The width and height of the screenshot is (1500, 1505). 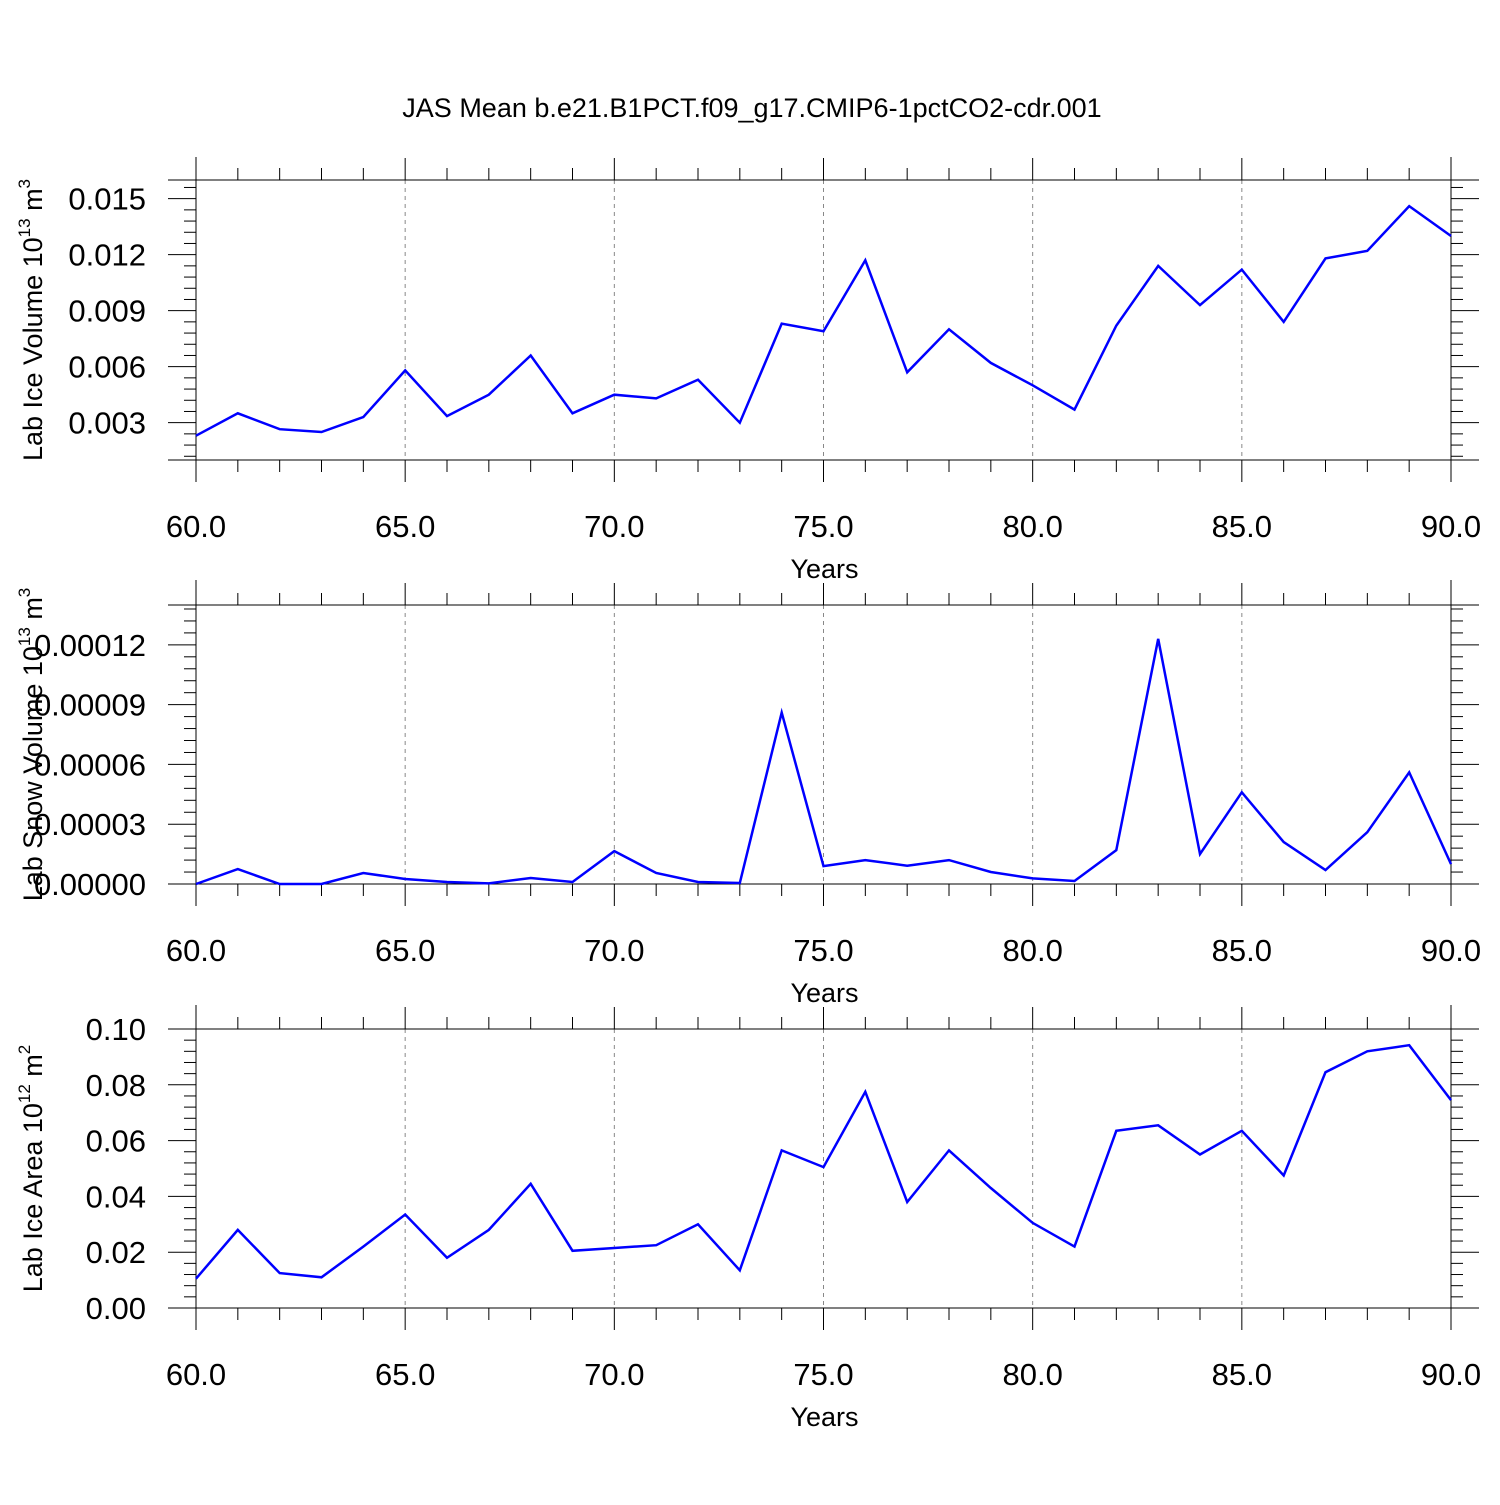 I want to click on y-tick-label: 0.003, so click(x=107, y=423).